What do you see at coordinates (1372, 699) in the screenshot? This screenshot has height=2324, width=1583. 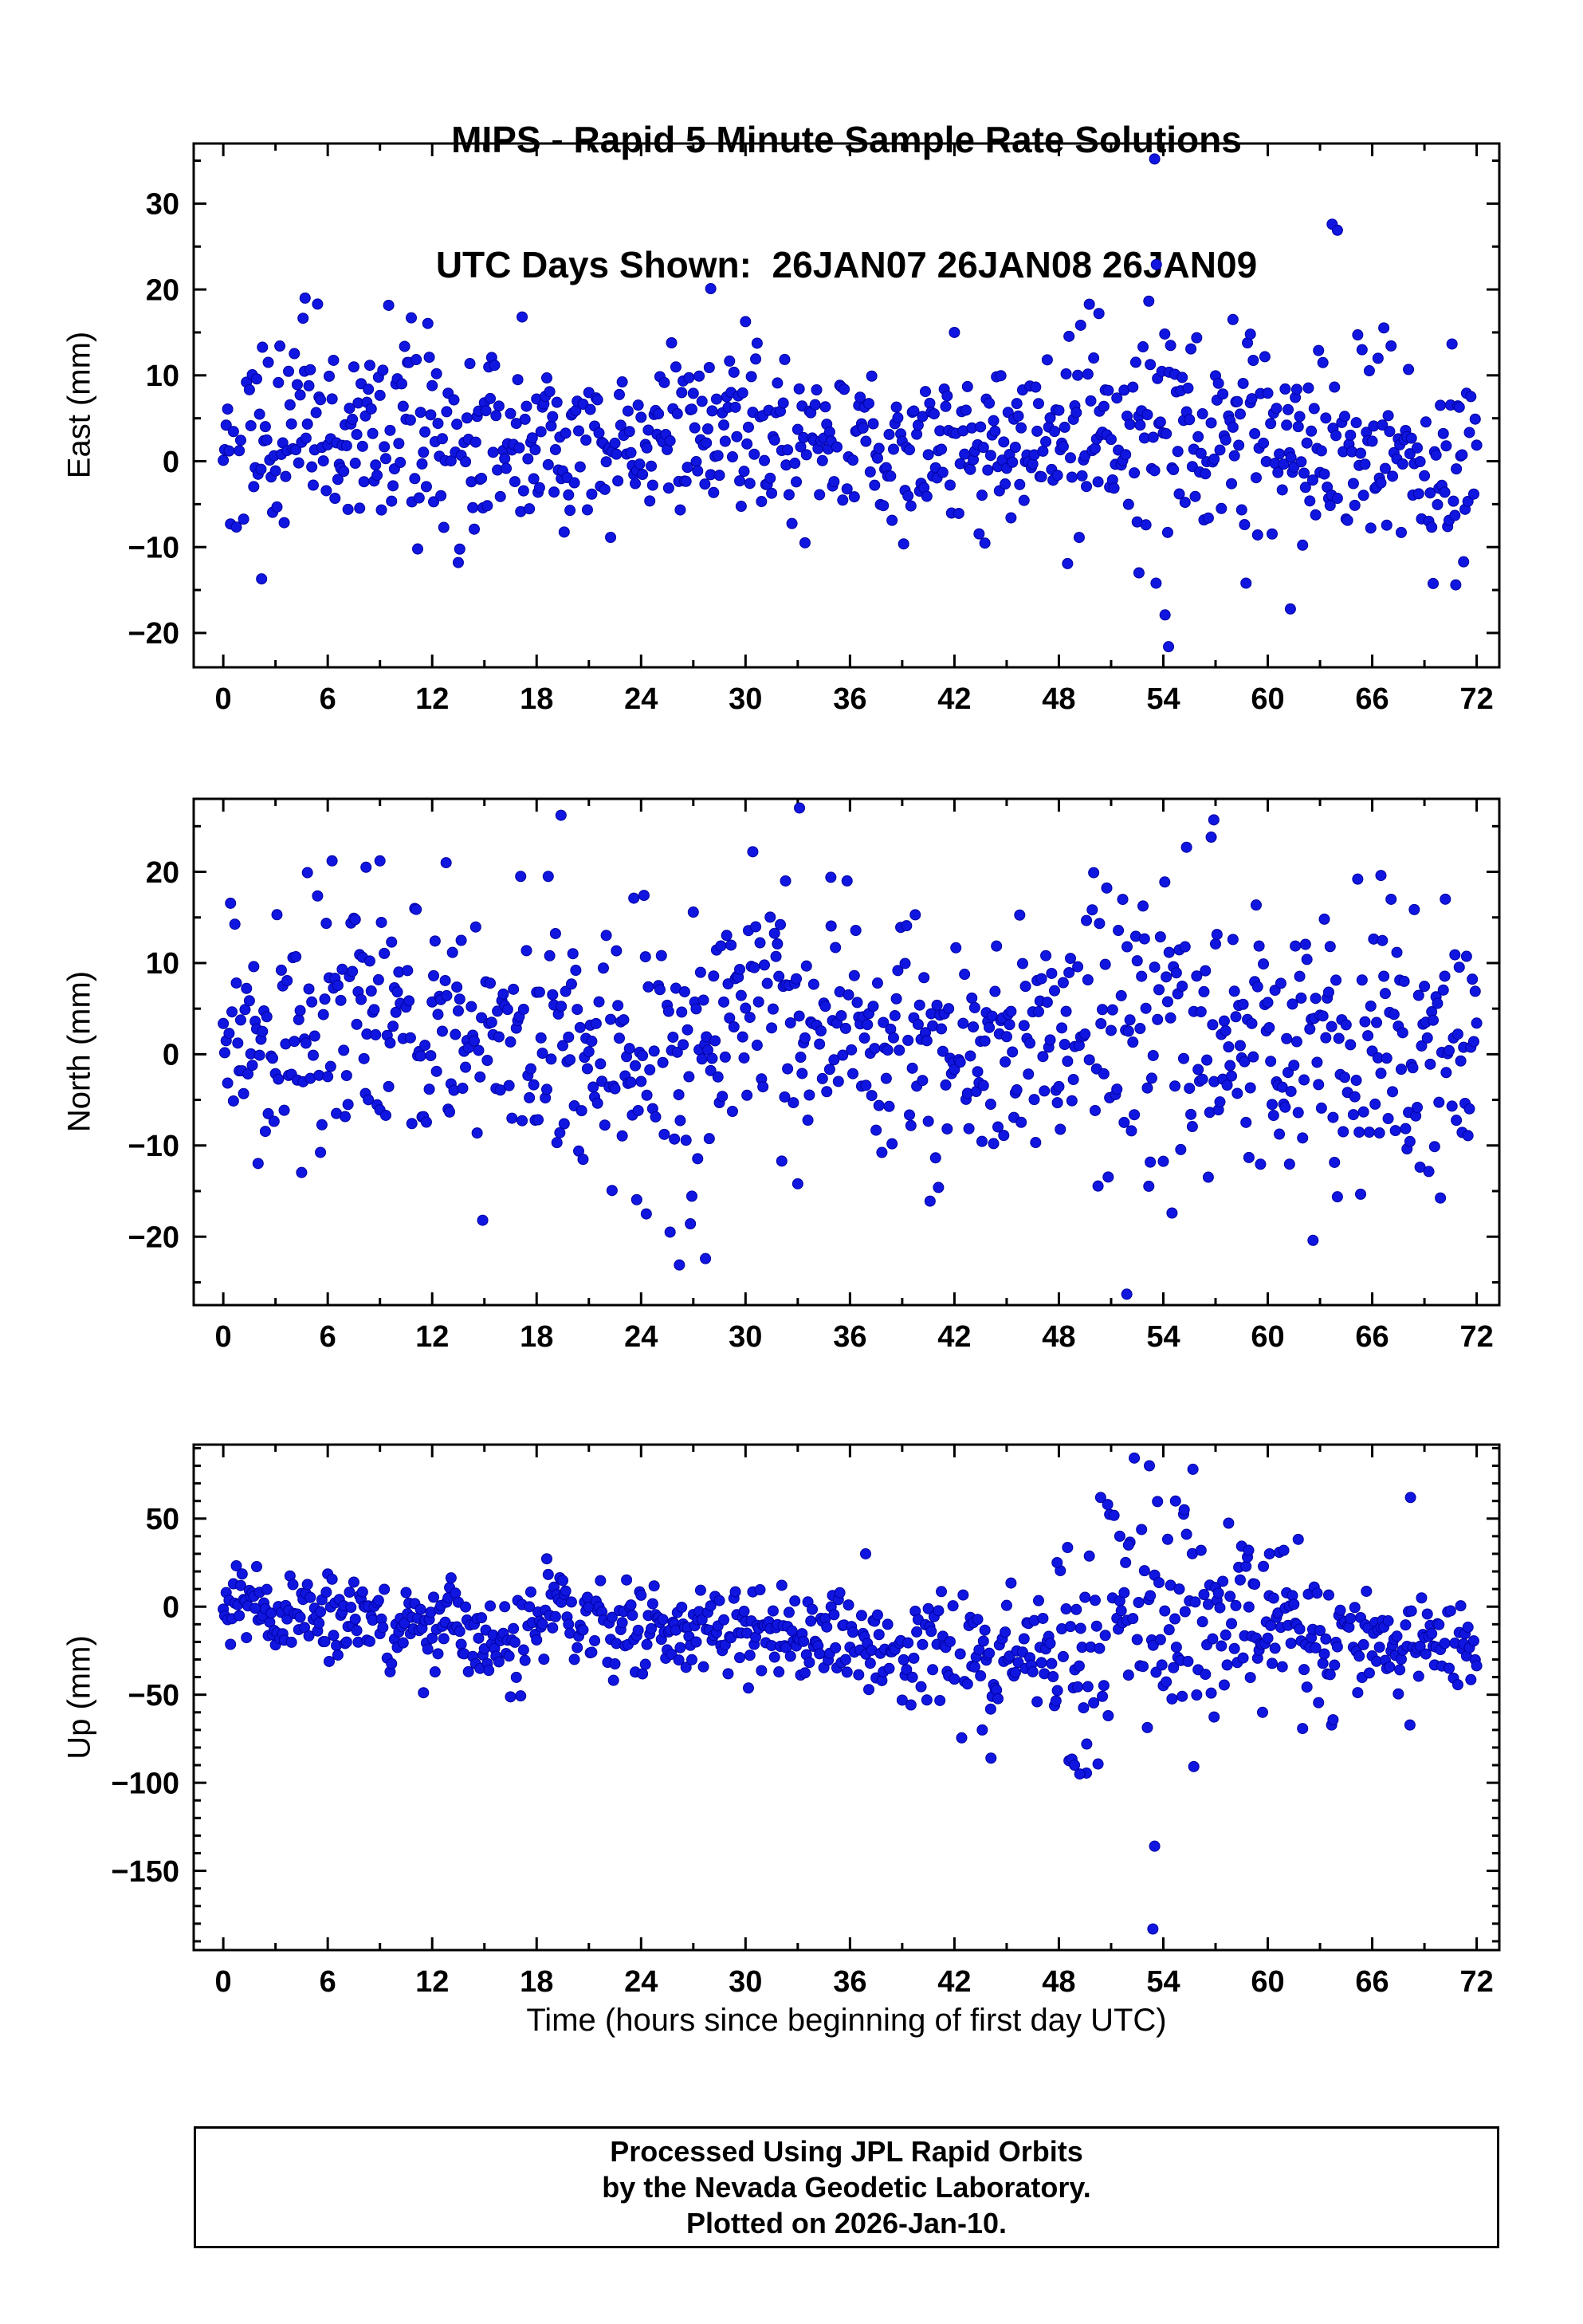 I see `x-tick-label: 66` at bounding box center [1372, 699].